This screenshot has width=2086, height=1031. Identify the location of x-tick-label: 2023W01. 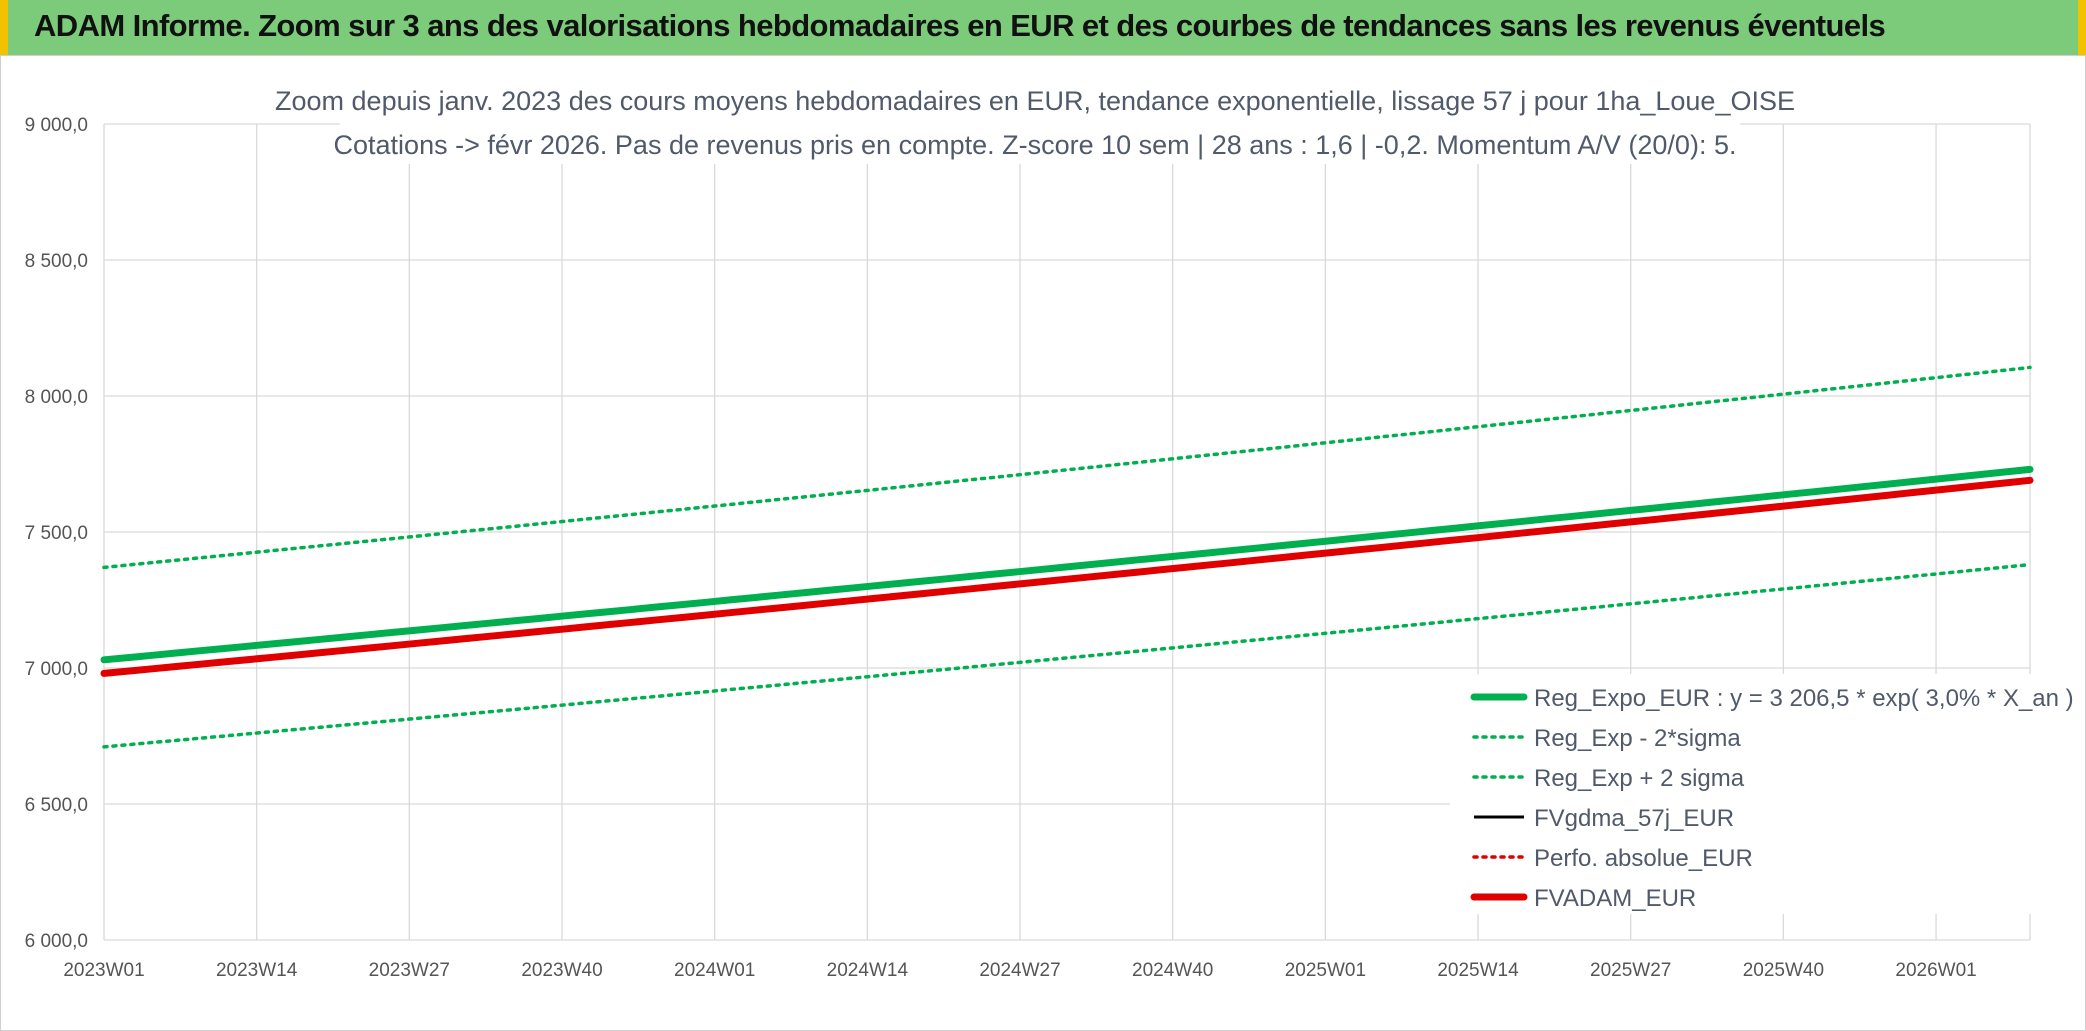
(103, 970).